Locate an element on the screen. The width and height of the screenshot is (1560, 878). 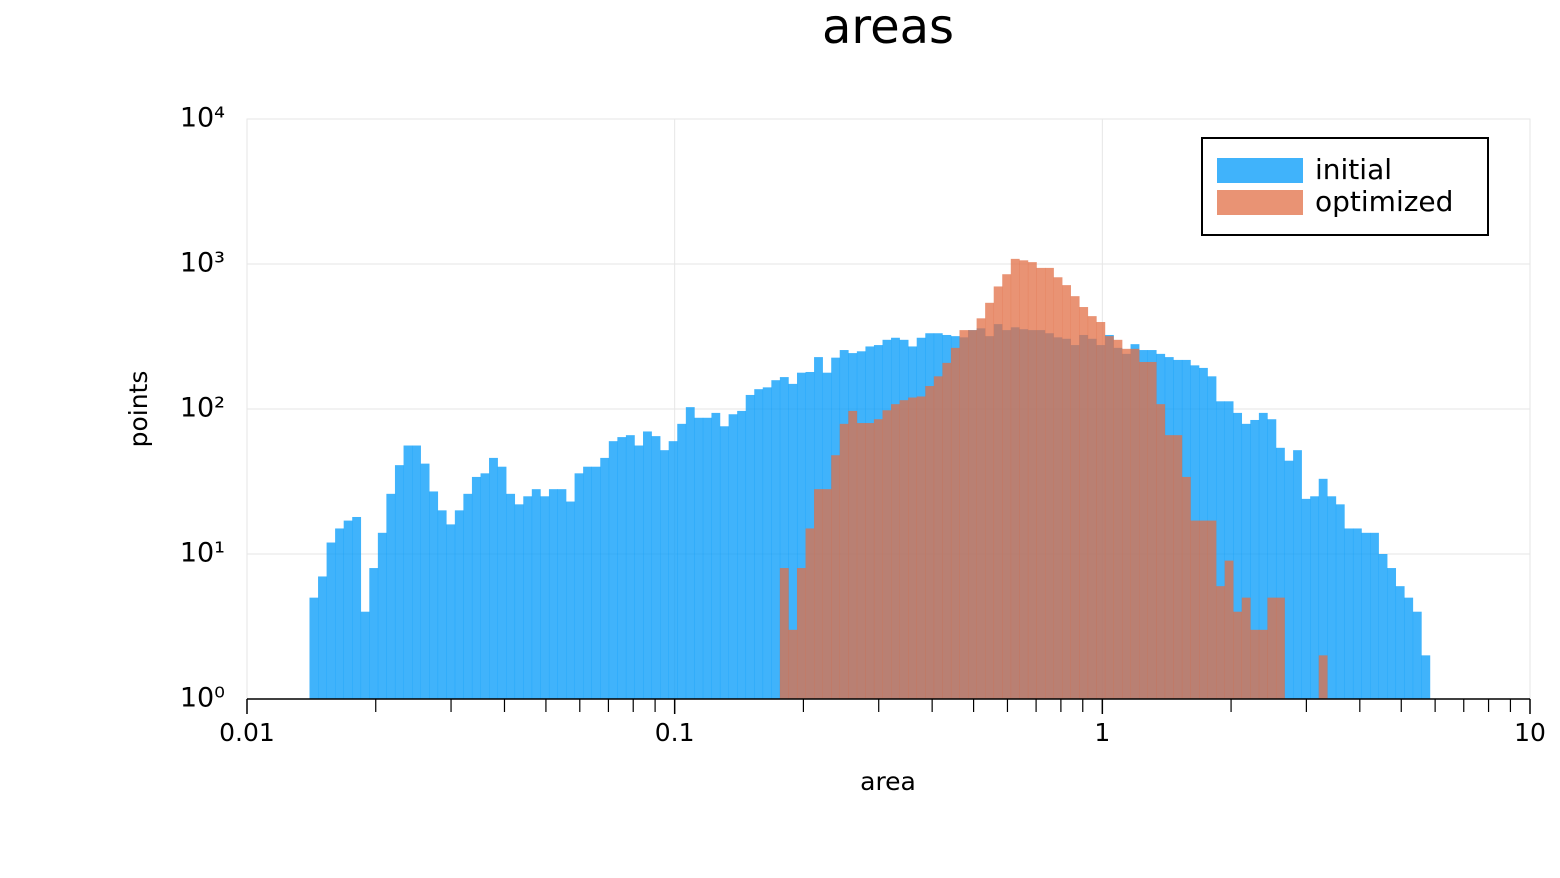
x-axis-label: area is located at coordinates (888, 781).